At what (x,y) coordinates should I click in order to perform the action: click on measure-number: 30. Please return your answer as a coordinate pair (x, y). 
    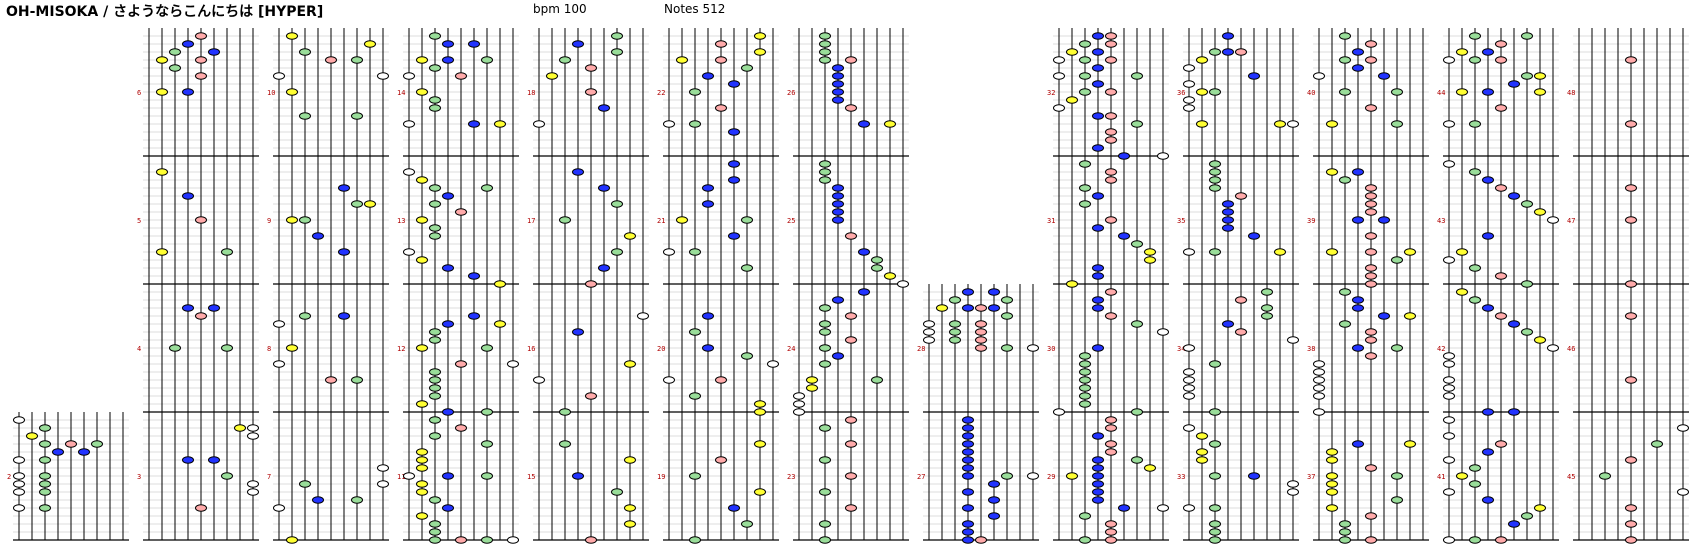
    Looking at the image, I should click on (1051, 349).